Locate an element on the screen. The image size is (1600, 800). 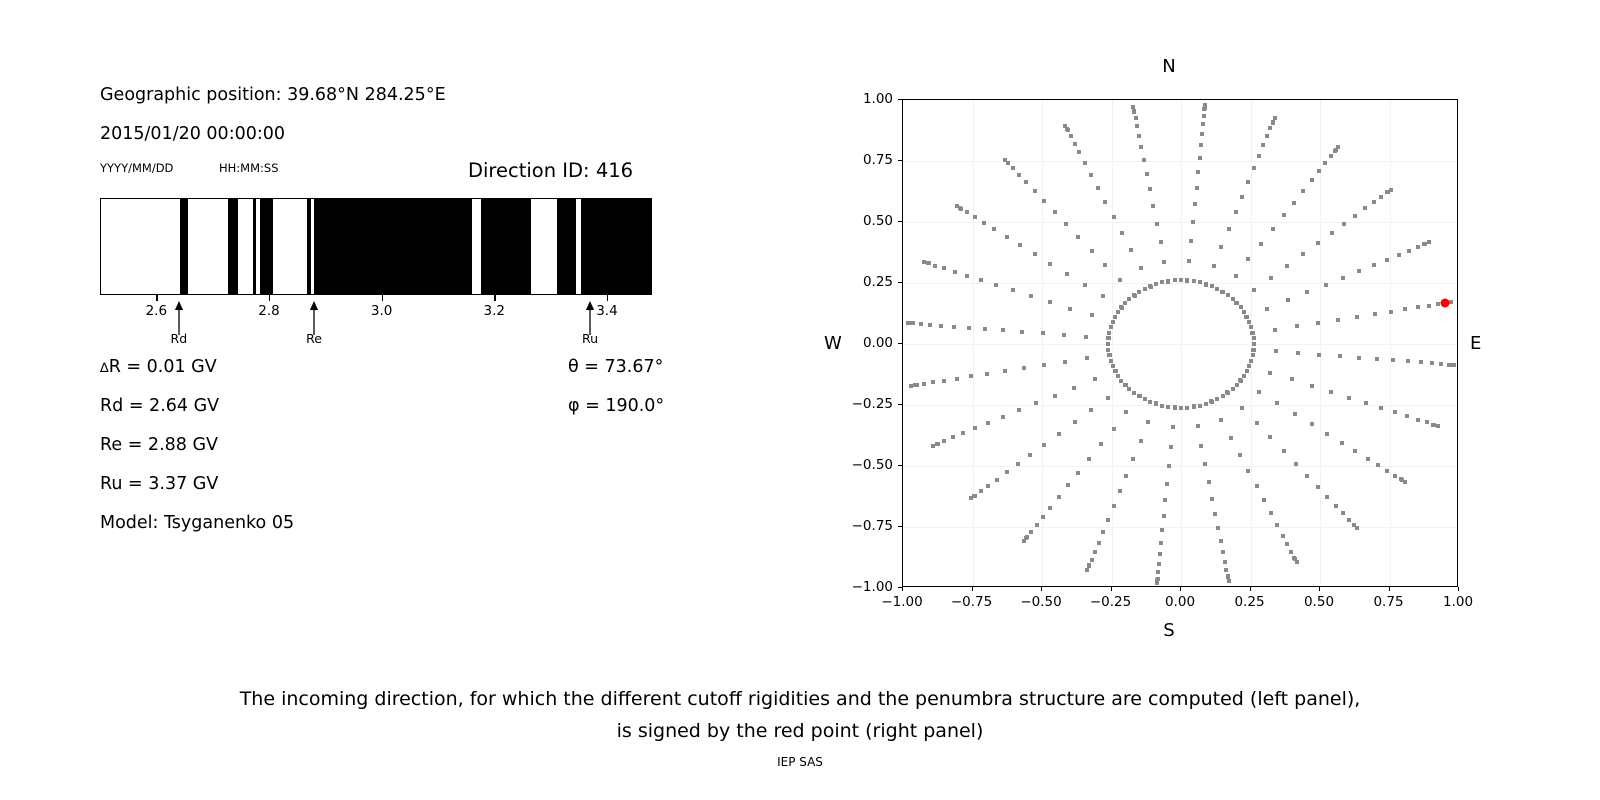
marker-label-re: Re is located at coordinates (314, 338).